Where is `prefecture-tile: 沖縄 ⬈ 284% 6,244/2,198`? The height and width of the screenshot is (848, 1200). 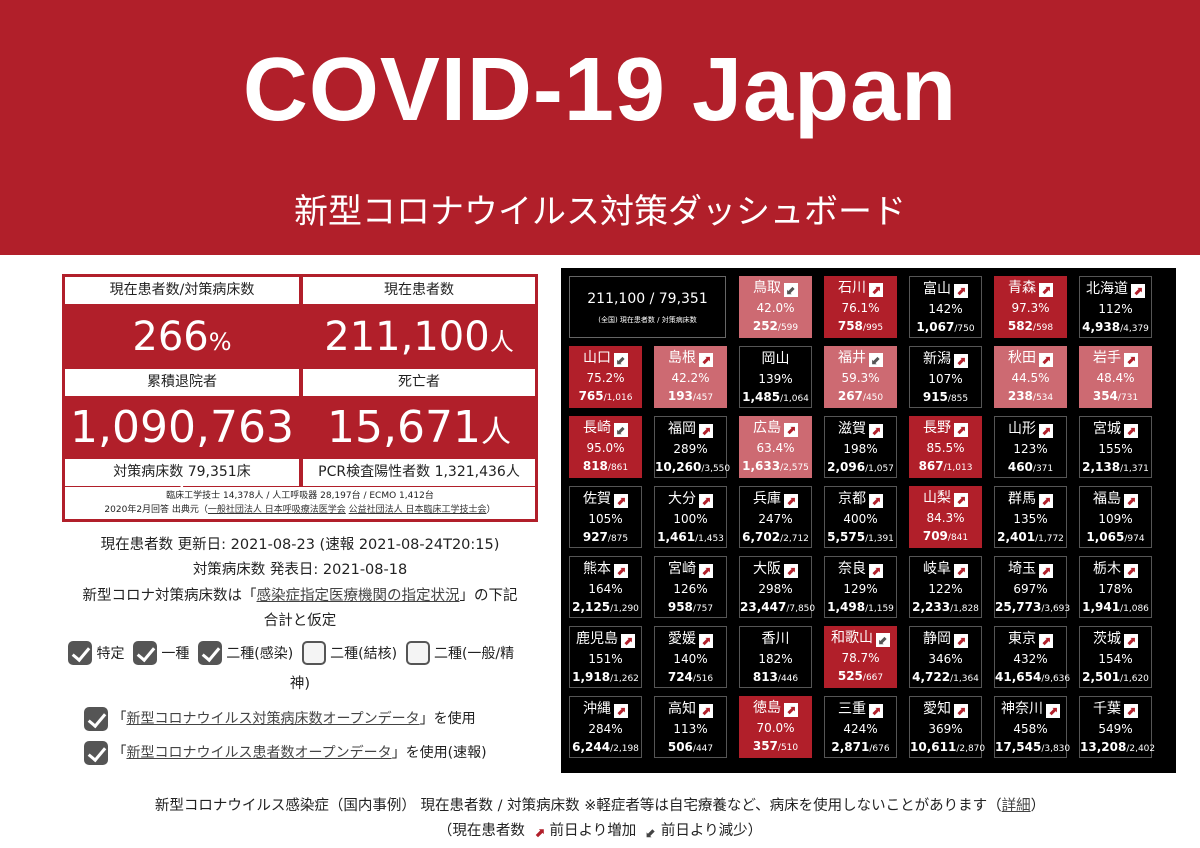 prefecture-tile: 沖縄 ⬈ 284% 6,244/2,198 is located at coordinates (605, 727).